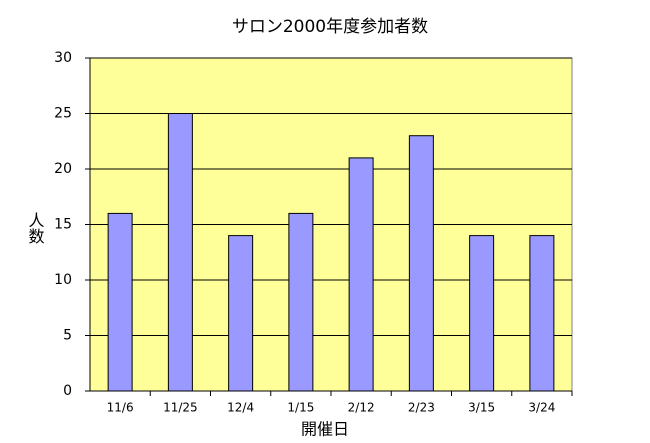 Image resolution: width=650 pixels, height=443 pixels. What do you see at coordinates (63, 225) in the screenshot?
I see `y-tick-label: 15` at bounding box center [63, 225].